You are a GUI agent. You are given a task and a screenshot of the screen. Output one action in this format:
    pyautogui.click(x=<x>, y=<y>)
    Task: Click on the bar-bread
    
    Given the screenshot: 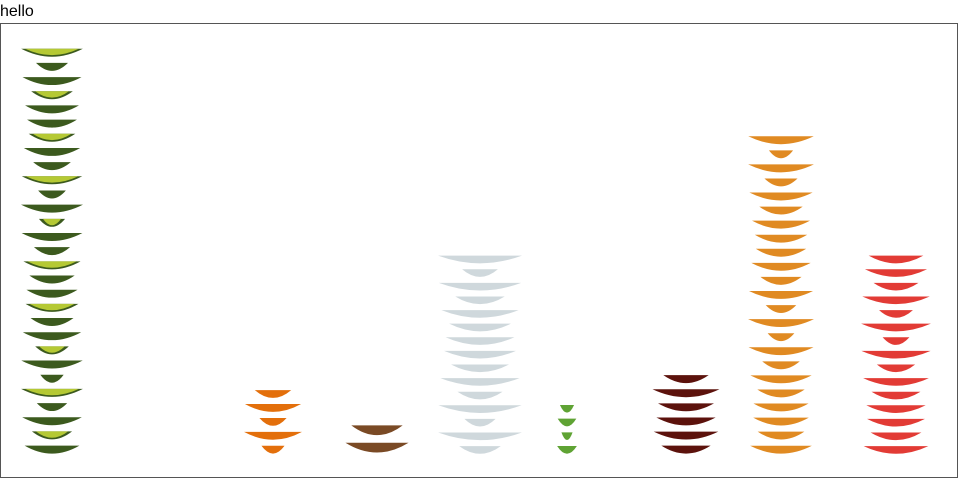 What is the action you would take?
    pyautogui.click(x=377, y=439)
    